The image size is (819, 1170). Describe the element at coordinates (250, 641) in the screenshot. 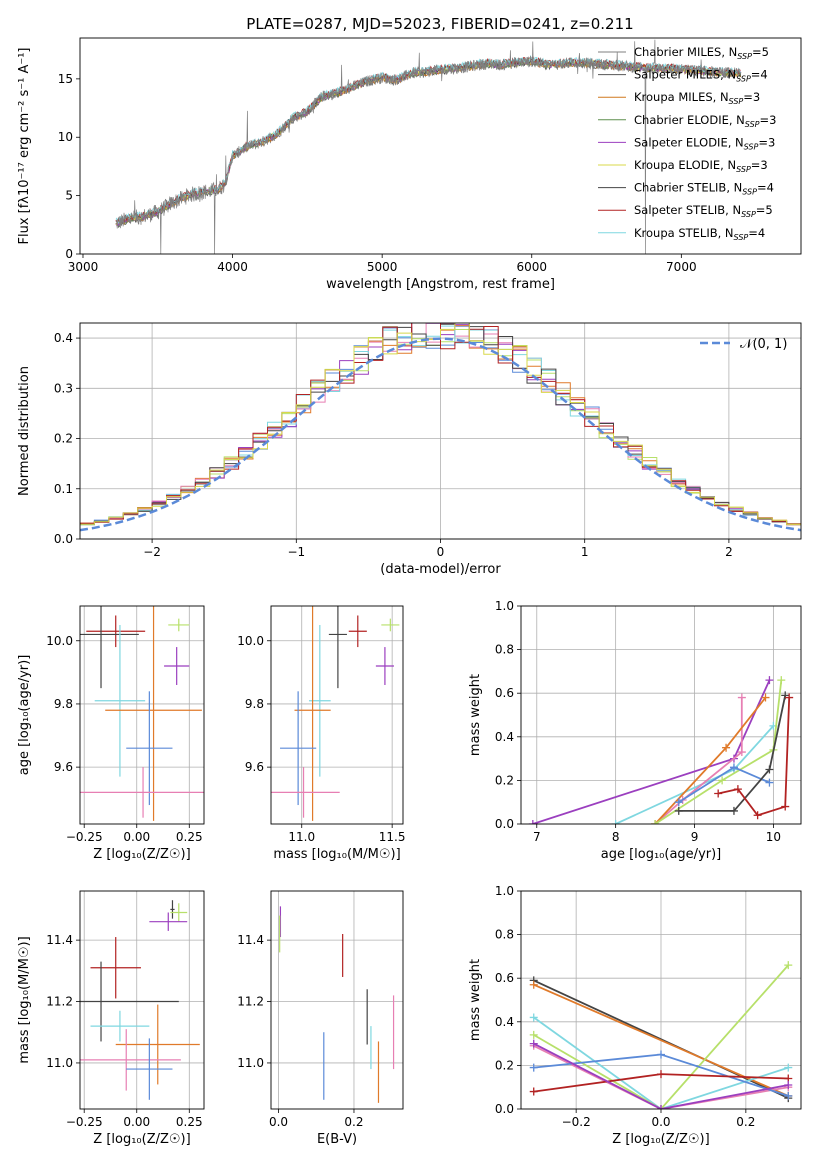

I see `y-tick-label: 10.0` at that location.